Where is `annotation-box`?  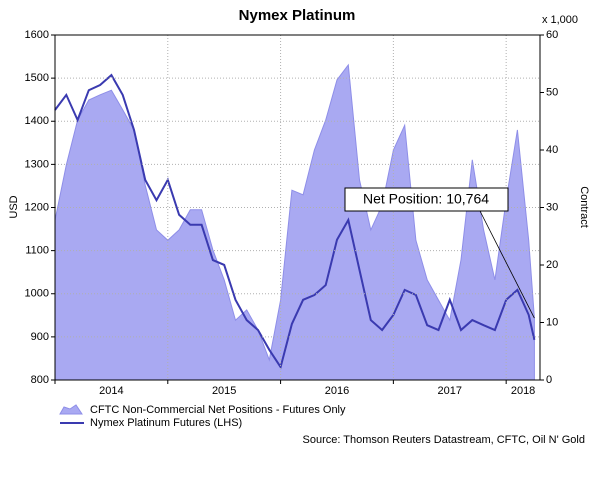 annotation-box is located at coordinates (426, 199).